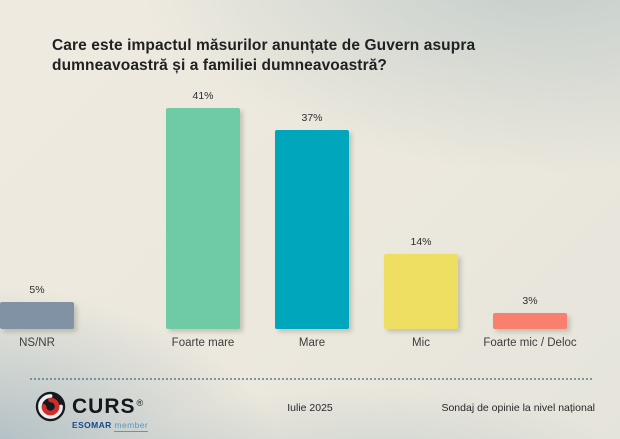 This screenshot has height=439, width=620. I want to click on brand-name: CURS, so click(104, 406).